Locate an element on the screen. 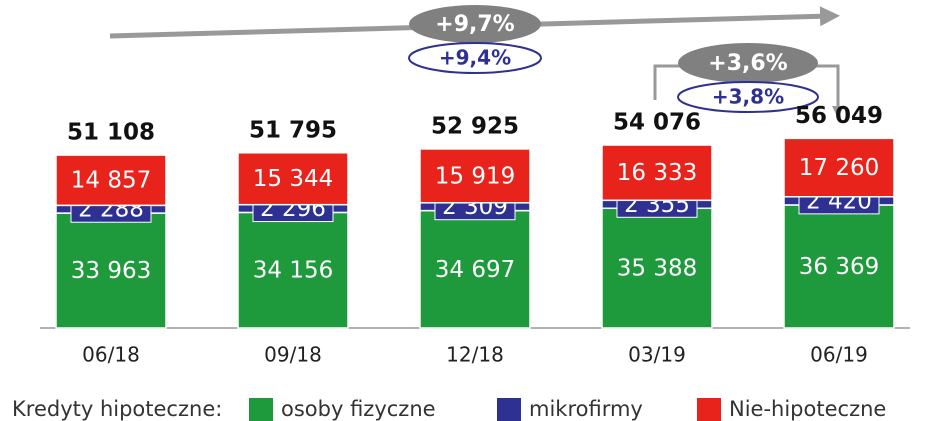 The image size is (928, 421). annotation: +3,8% is located at coordinates (748, 97).